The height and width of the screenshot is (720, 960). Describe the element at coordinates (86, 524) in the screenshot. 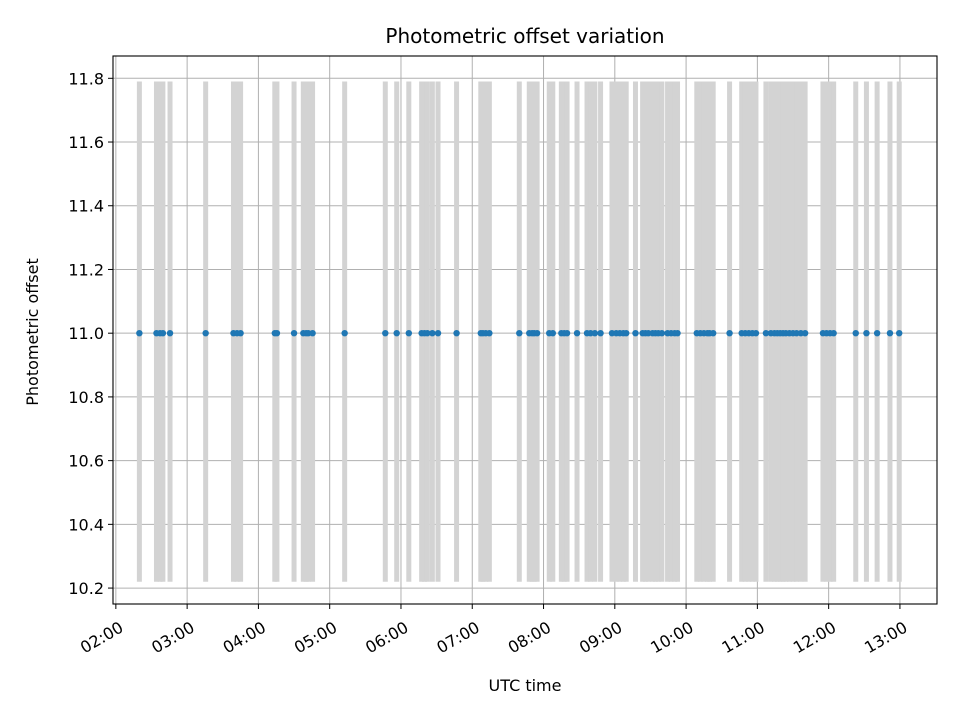

I see `y-tick-label: 10.4` at that location.